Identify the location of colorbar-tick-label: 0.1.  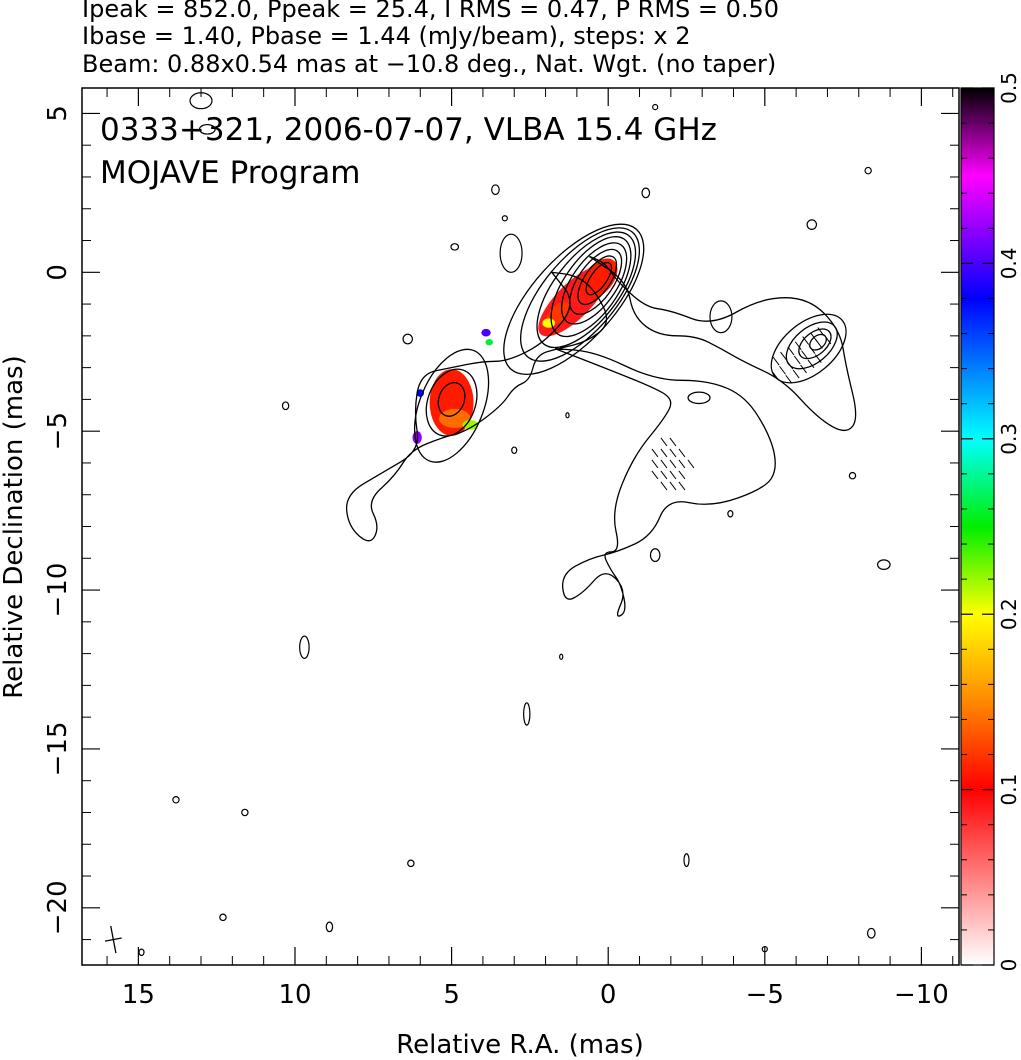
(1009, 790).